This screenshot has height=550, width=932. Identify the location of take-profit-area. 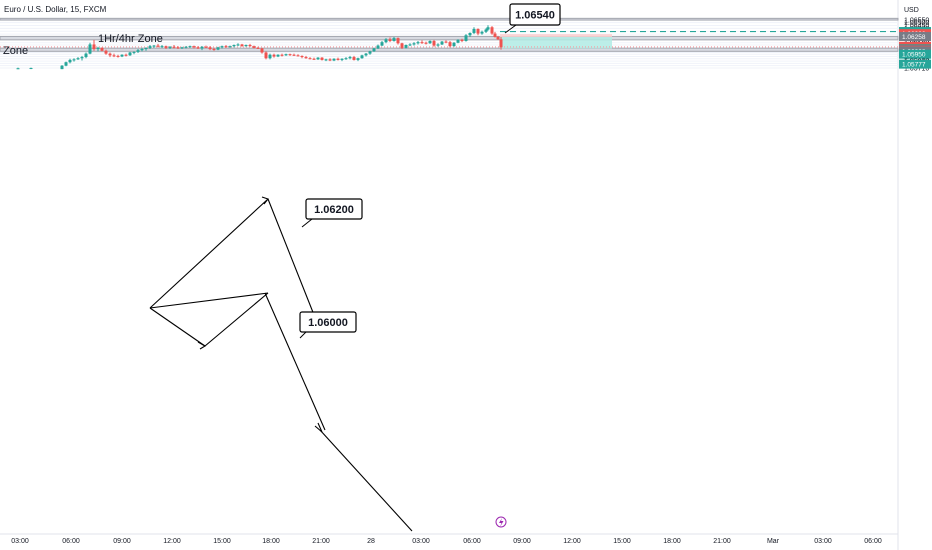
(556, 42).